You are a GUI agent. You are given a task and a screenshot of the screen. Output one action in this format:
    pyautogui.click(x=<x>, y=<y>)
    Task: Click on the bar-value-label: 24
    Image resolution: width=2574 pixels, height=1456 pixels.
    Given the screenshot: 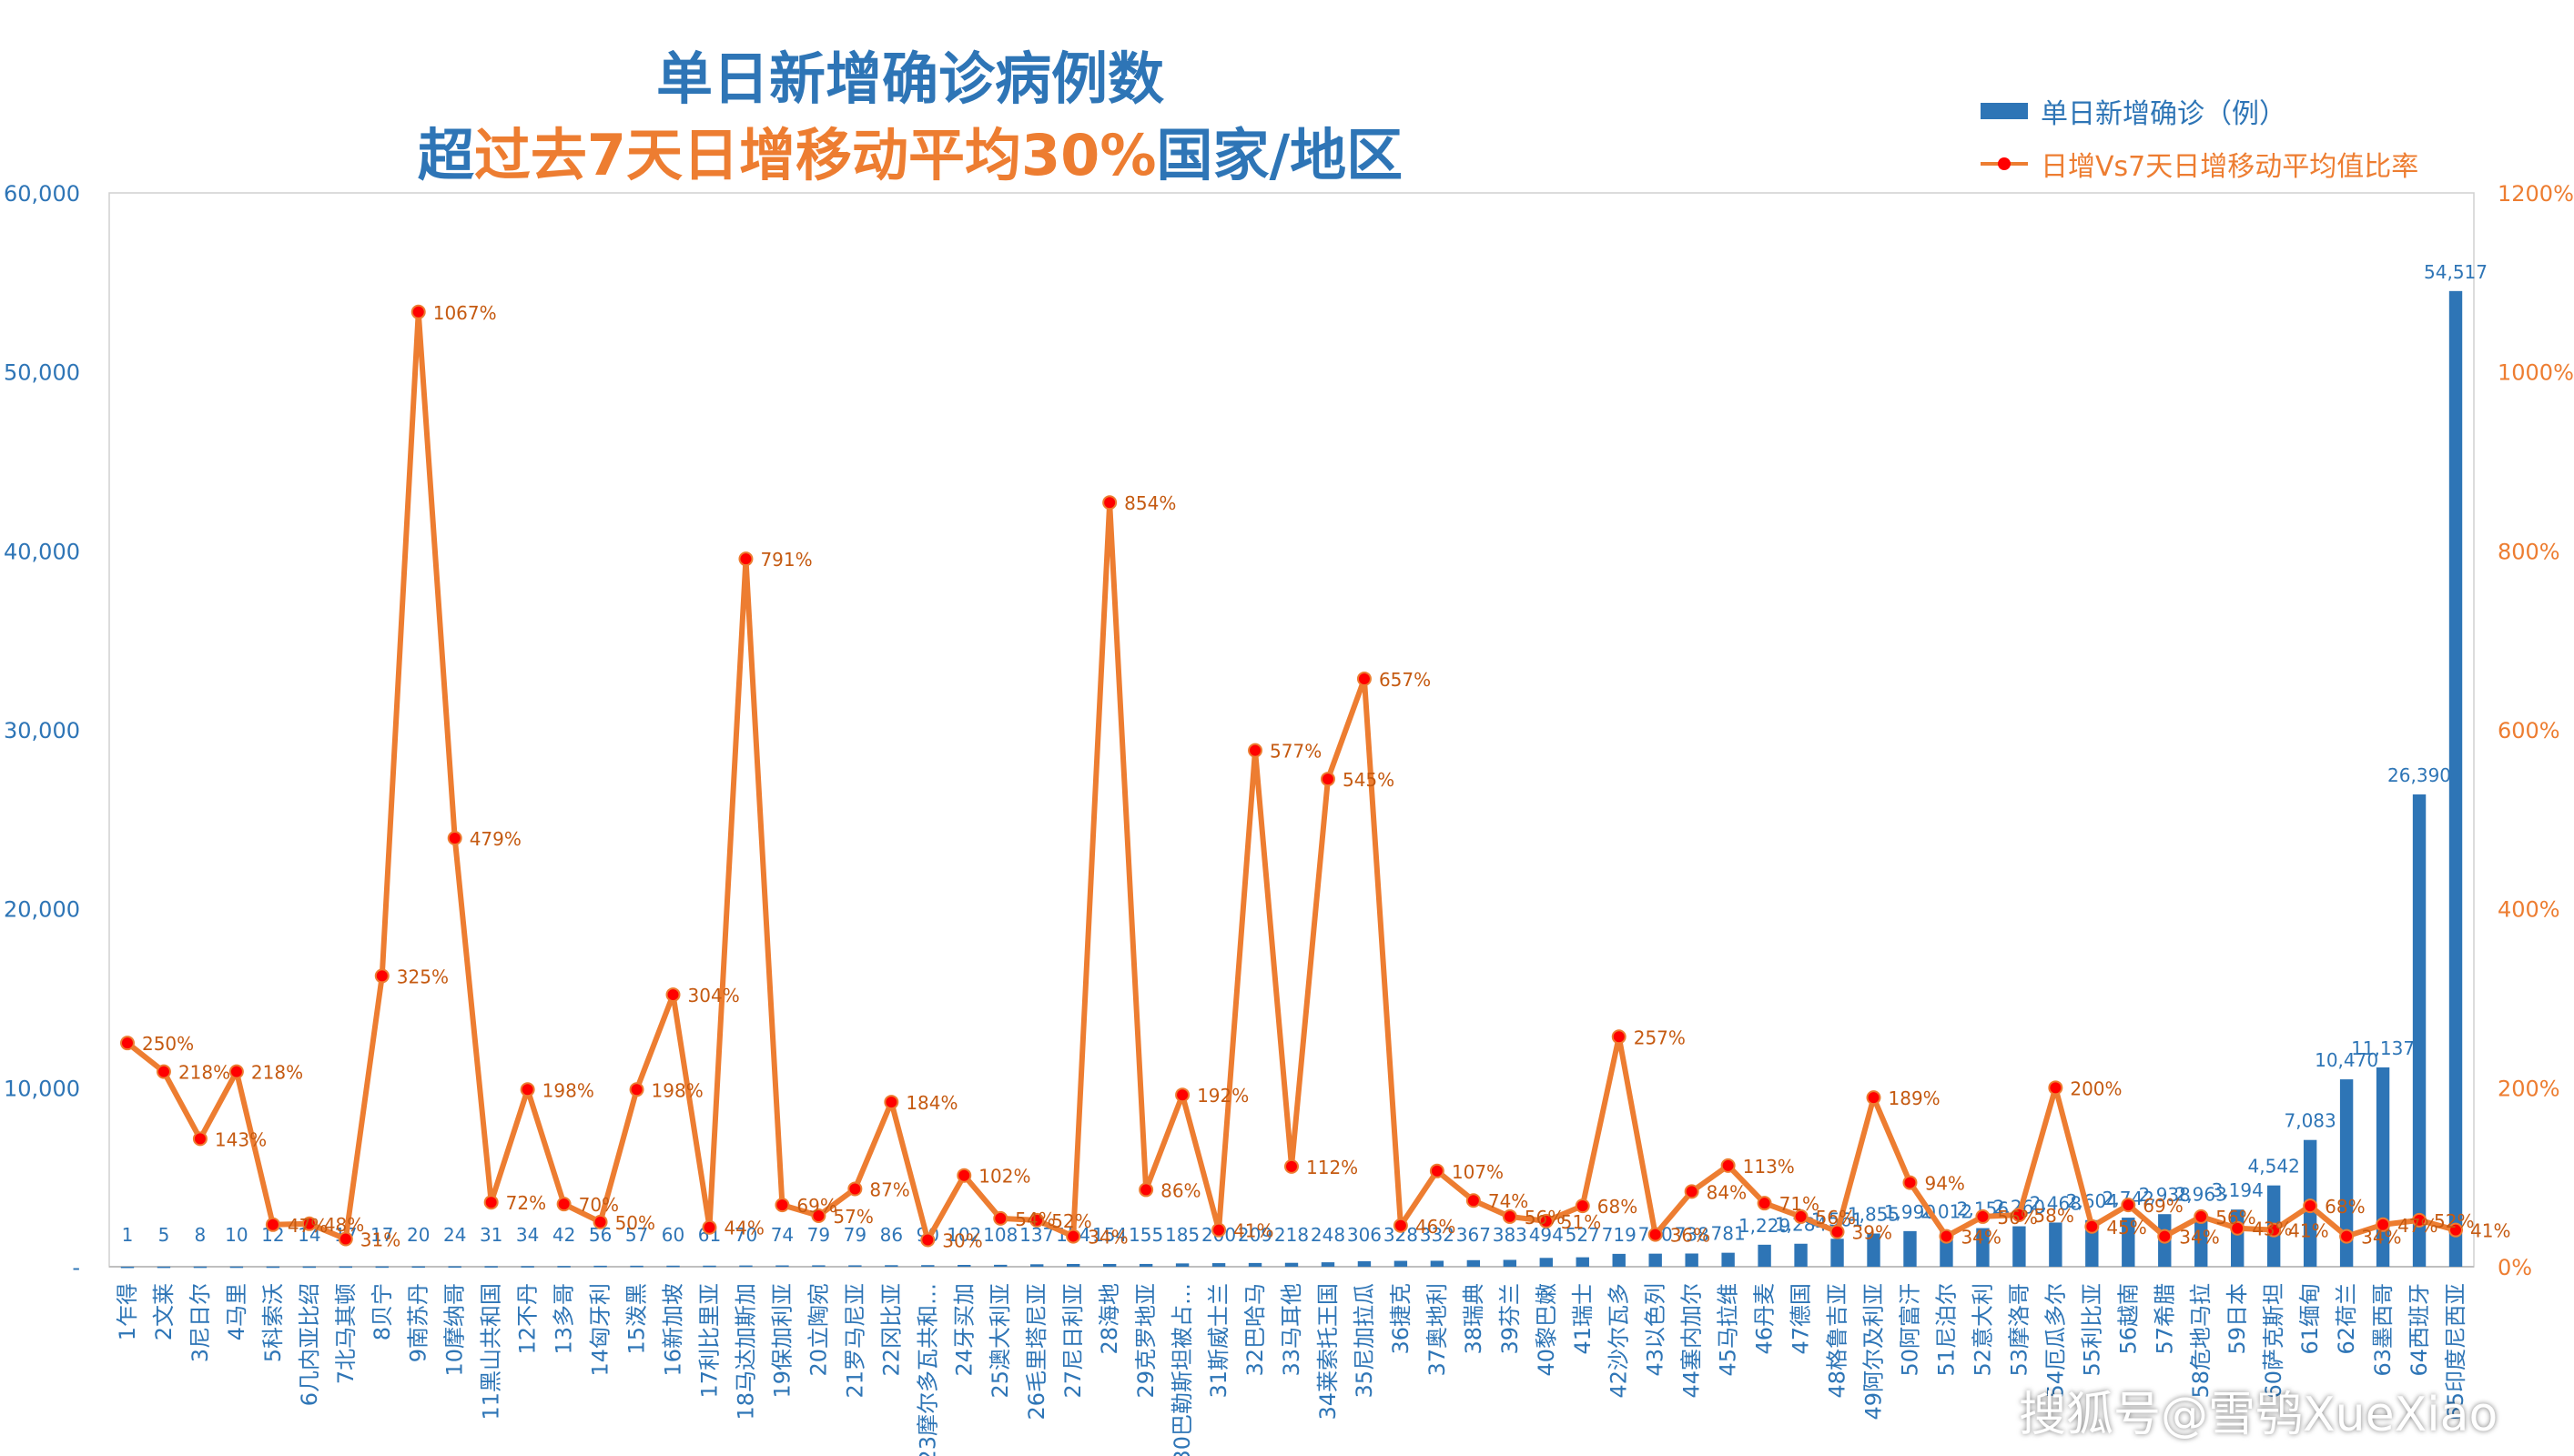 What is the action you would take?
    pyautogui.click(x=454, y=1235)
    